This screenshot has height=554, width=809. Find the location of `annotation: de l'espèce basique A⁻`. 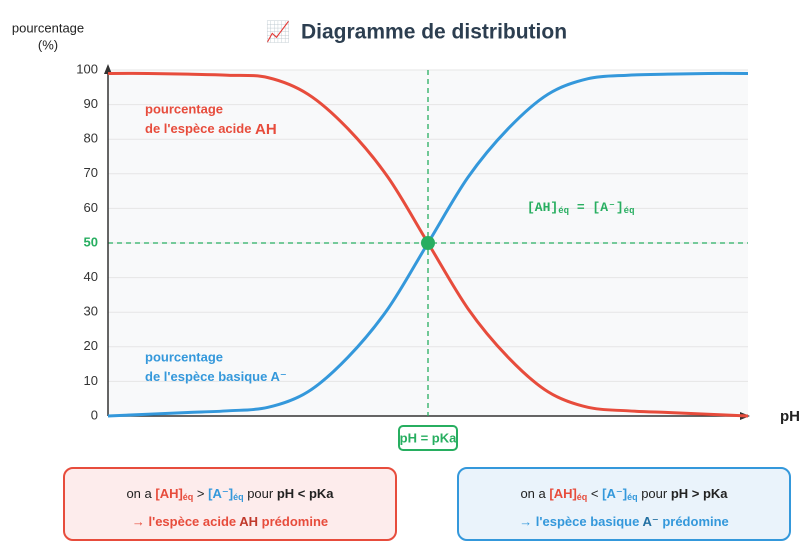

annotation: de l'espèce basique A⁻ is located at coordinates (216, 376).